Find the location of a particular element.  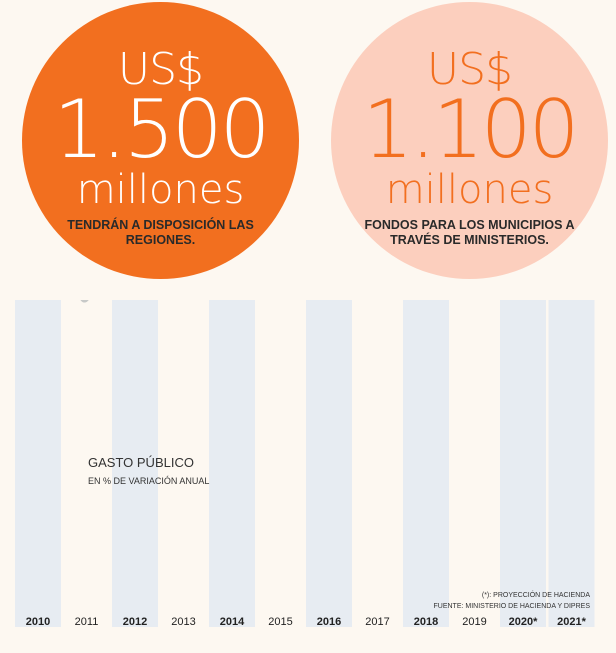

background-bar-2010 is located at coordinates (38, 463).